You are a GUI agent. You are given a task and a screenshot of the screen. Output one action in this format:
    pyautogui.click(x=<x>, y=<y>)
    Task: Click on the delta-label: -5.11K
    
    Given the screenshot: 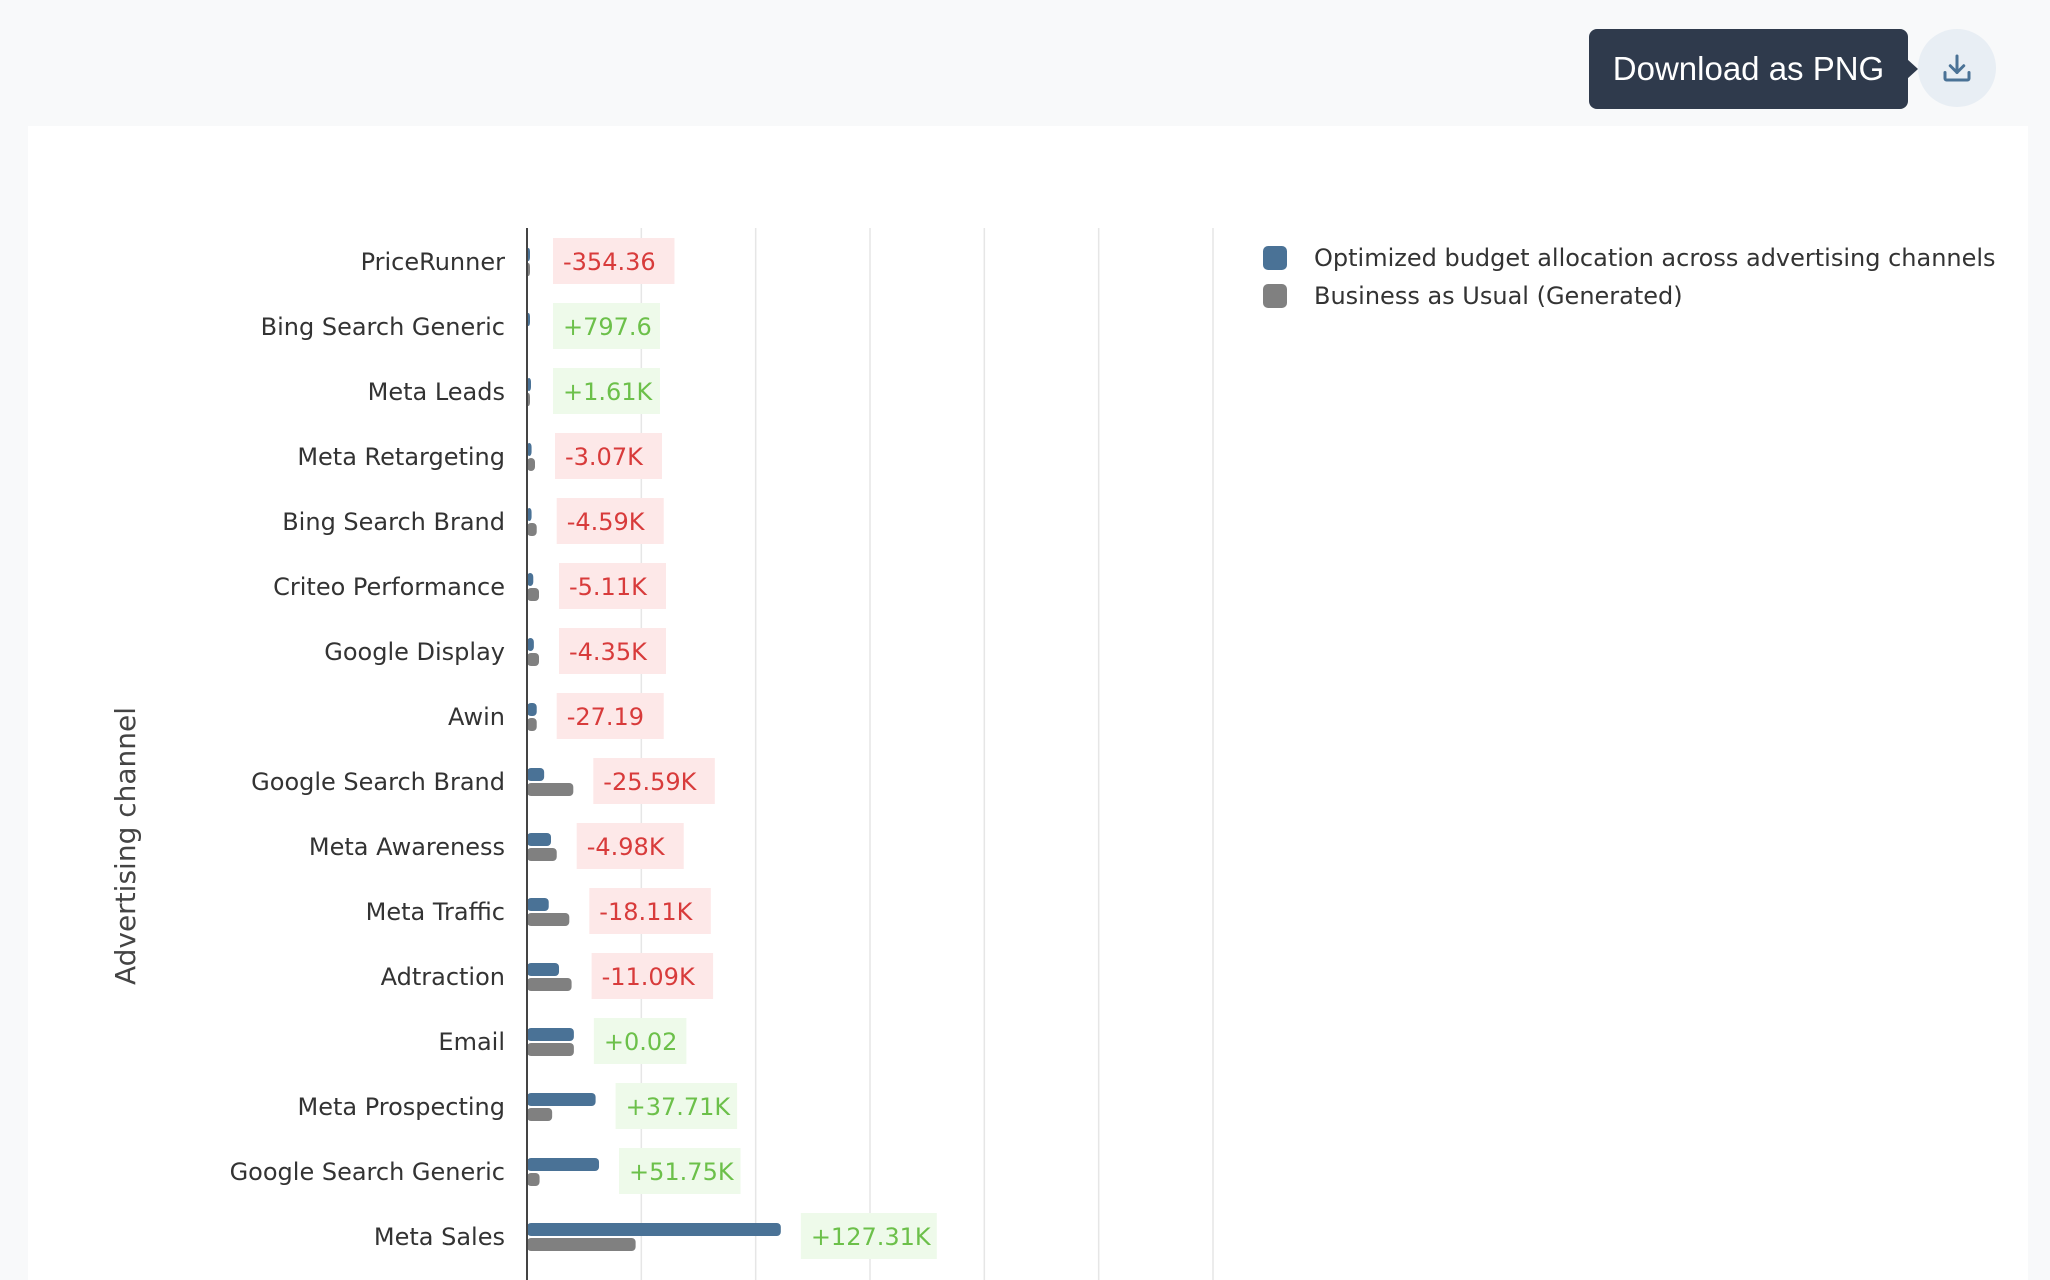 What is the action you would take?
    pyautogui.click(x=608, y=587)
    